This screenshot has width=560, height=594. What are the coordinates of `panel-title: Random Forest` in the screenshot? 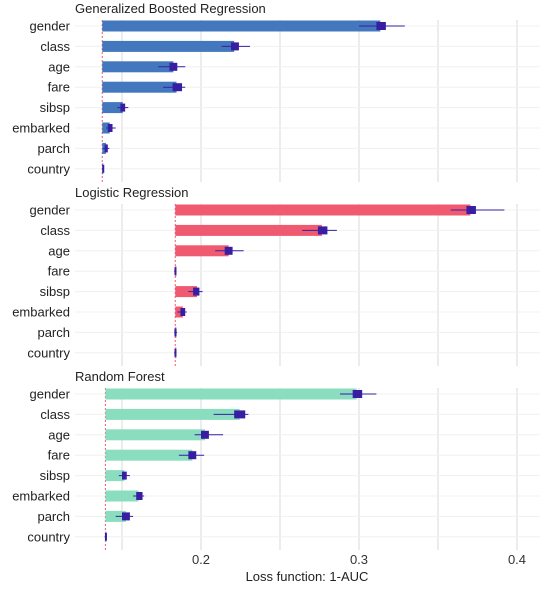 It's located at (120, 376).